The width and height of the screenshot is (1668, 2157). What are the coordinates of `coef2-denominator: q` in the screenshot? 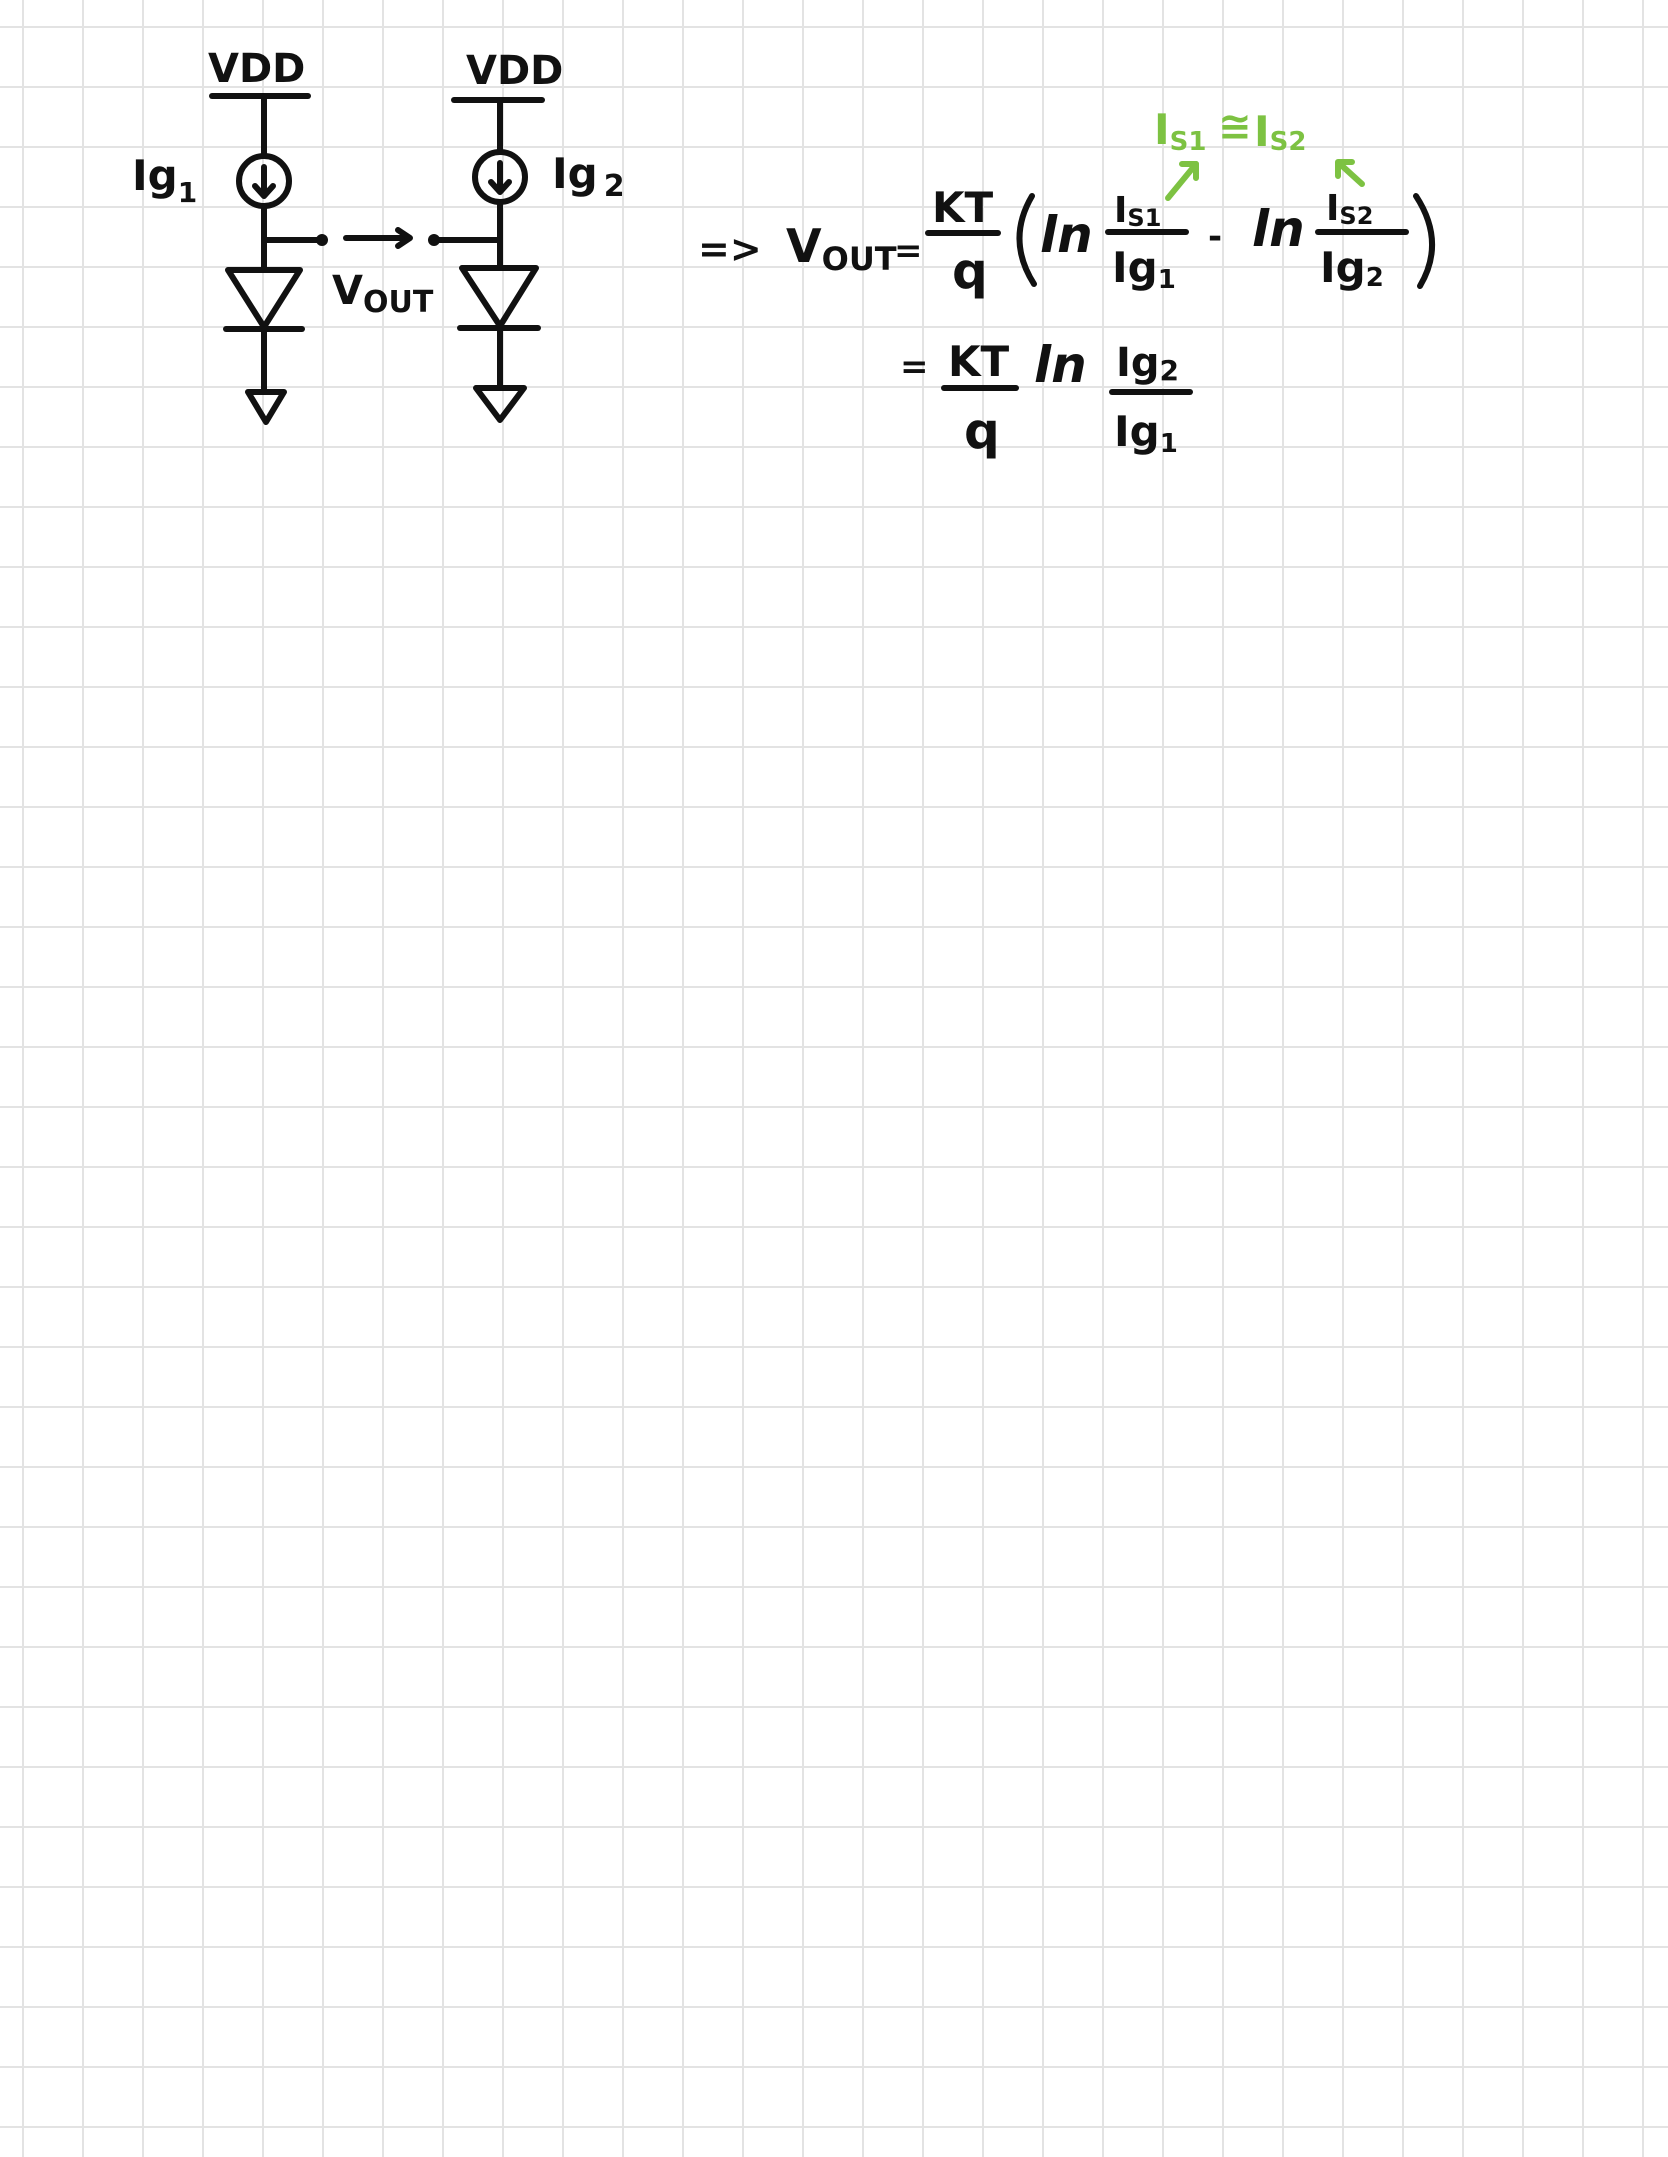 It's located at (982, 431).